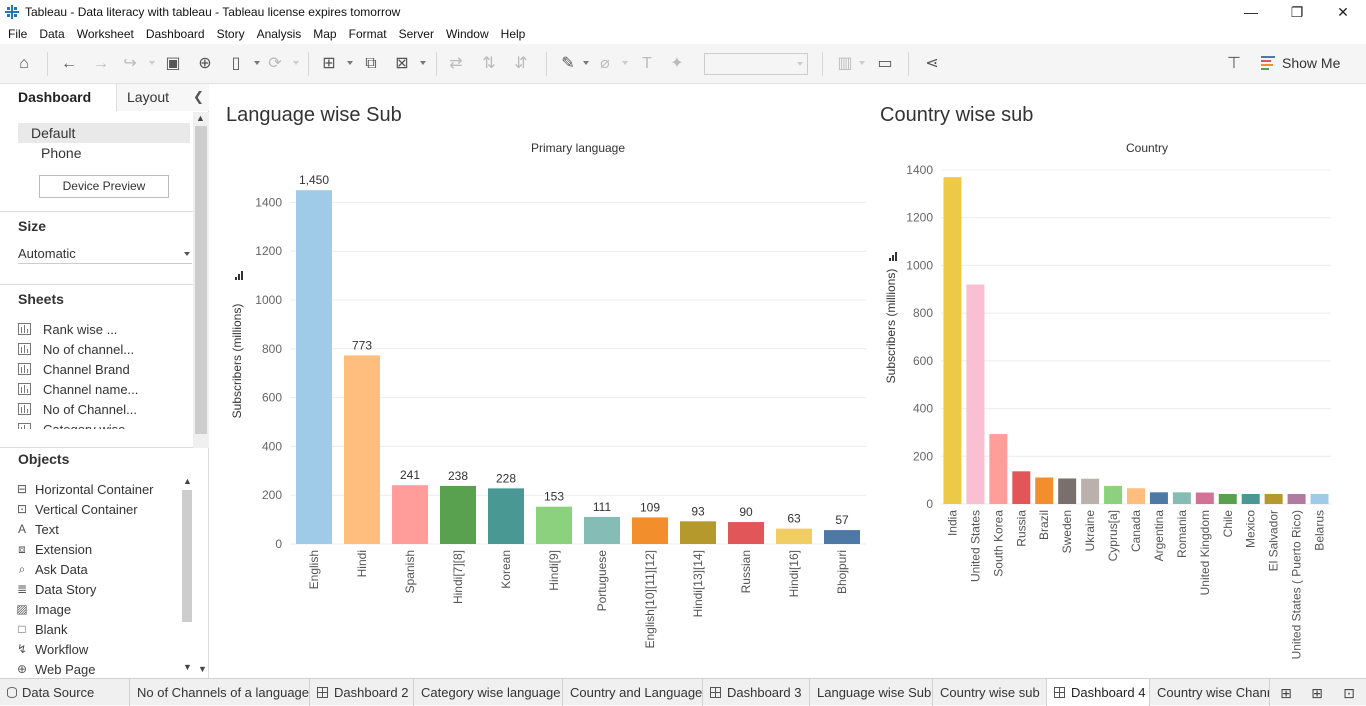  What do you see at coordinates (24, 63) in the screenshot?
I see `home-icon: ⌂` at bounding box center [24, 63].